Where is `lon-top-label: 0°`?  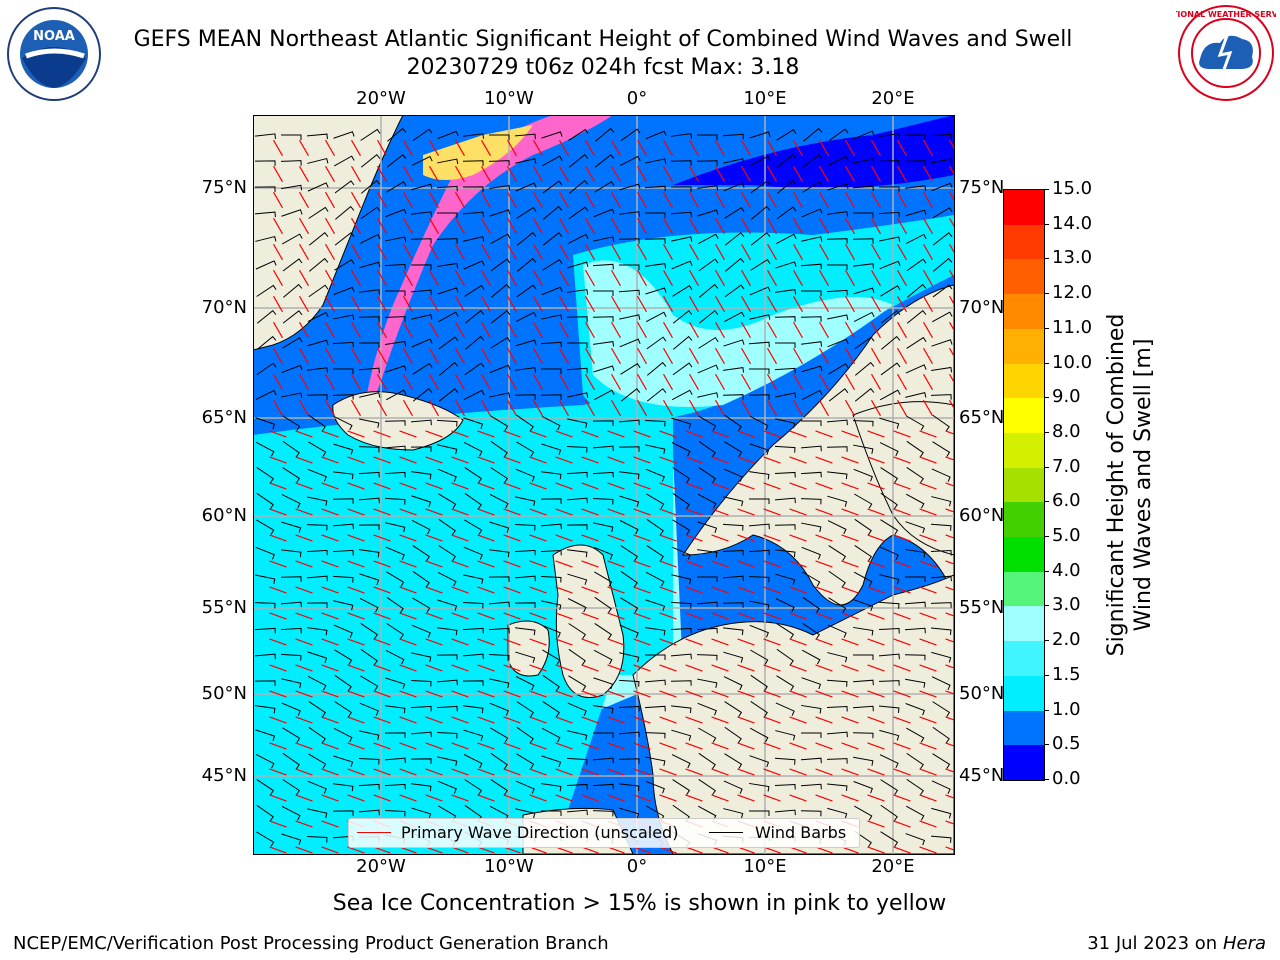 lon-top-label: 0° is located at coordinates (637, 98).